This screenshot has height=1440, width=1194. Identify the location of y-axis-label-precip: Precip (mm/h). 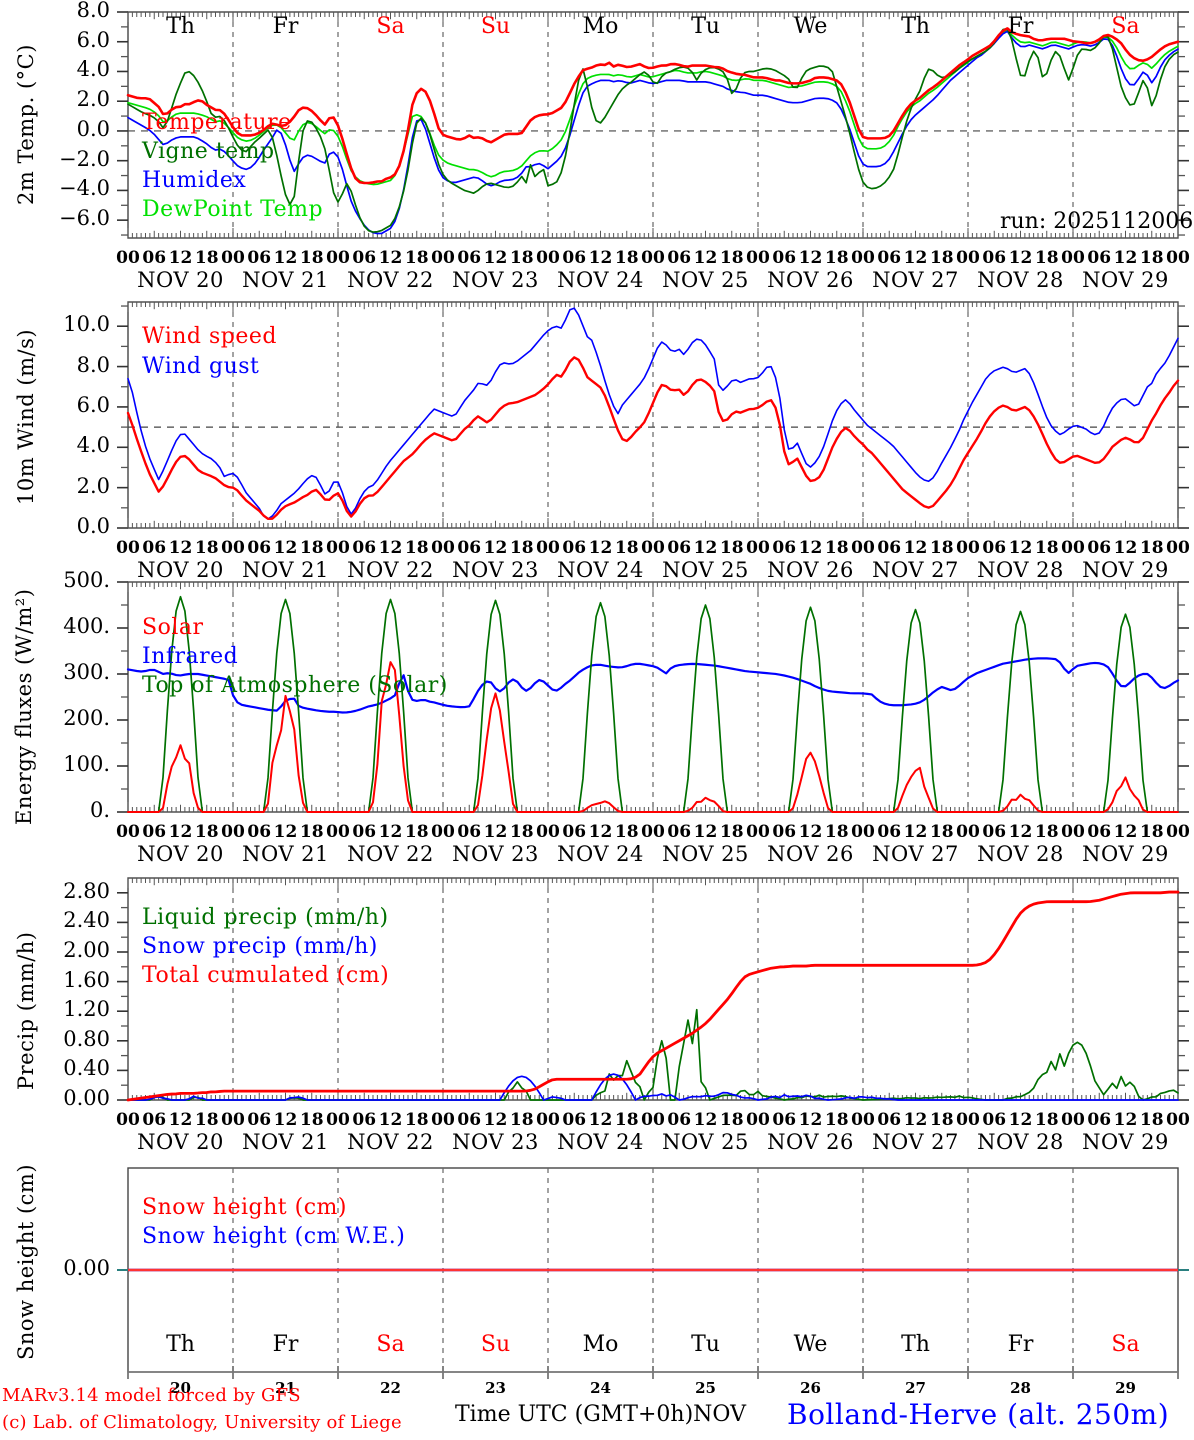
(26, 1010).